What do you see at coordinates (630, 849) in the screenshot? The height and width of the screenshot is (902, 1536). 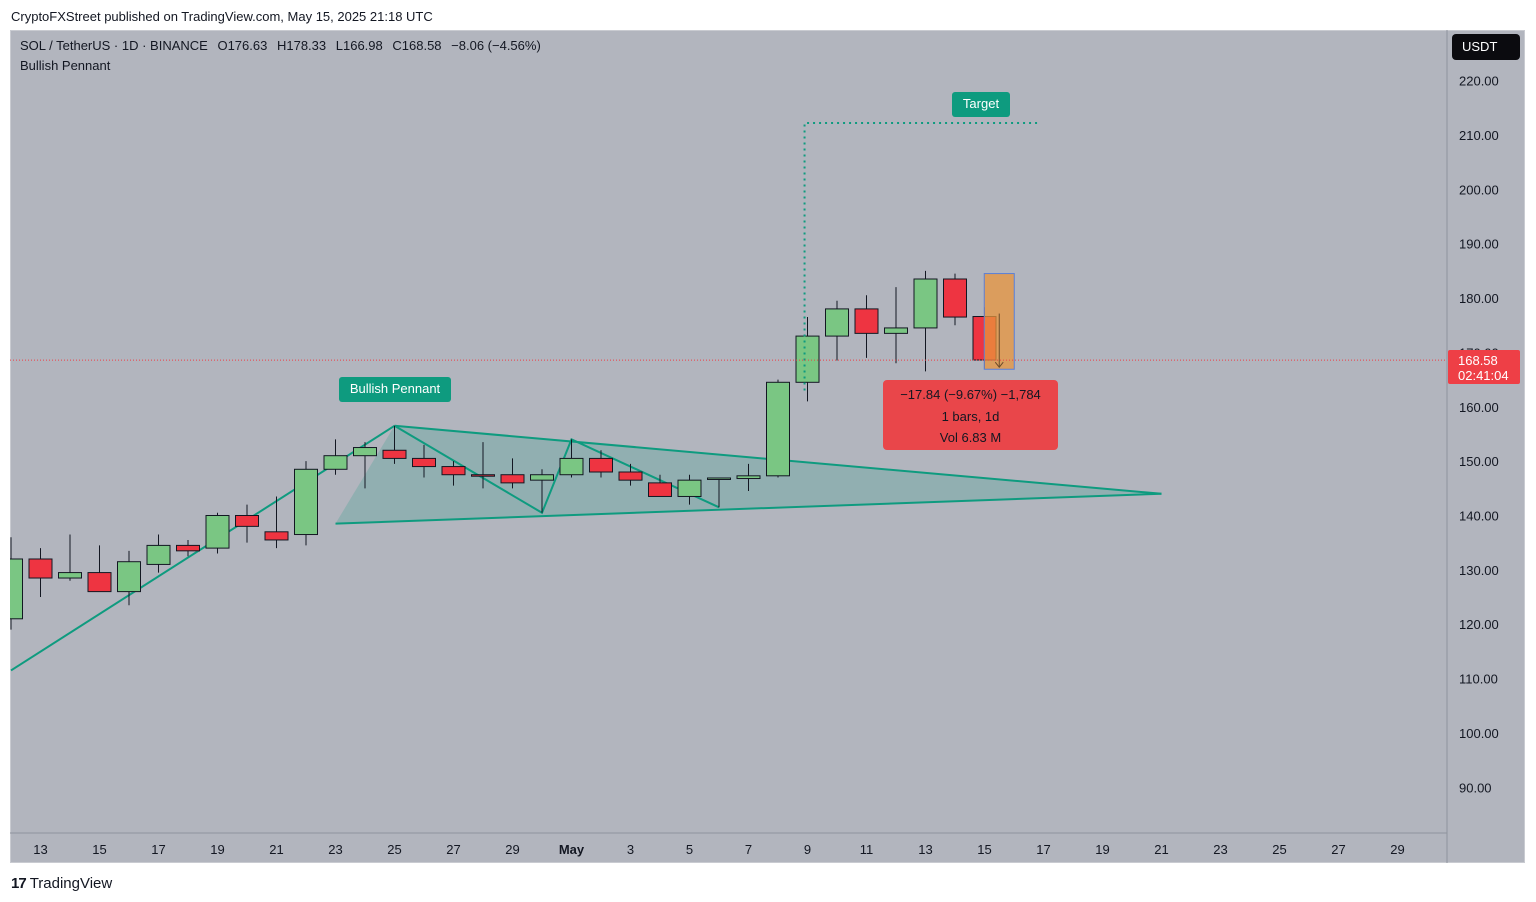 I see `x-tick-label: 3` at bounding box center [630, 849].